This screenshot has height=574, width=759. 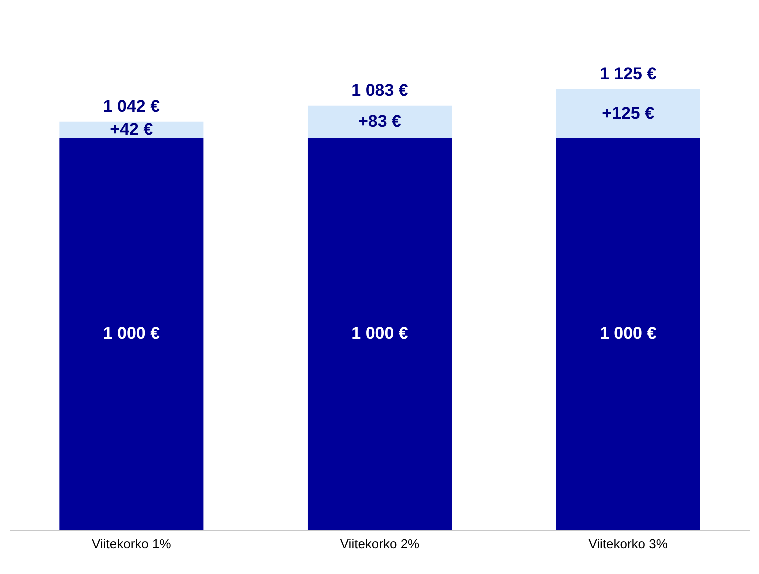 What do you see at coordinates (629, 74) in the screenshot?
I see `total-label: 1 125 €` at bounding box center [629, 74].